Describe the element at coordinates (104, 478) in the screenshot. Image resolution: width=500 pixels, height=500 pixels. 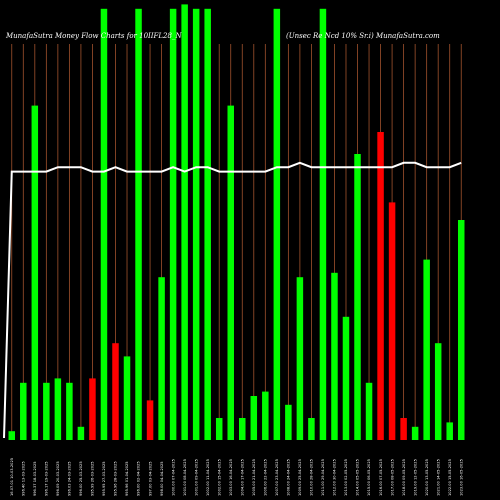
I see `x-tick-label: 995.95 27-03-2025` at that location.